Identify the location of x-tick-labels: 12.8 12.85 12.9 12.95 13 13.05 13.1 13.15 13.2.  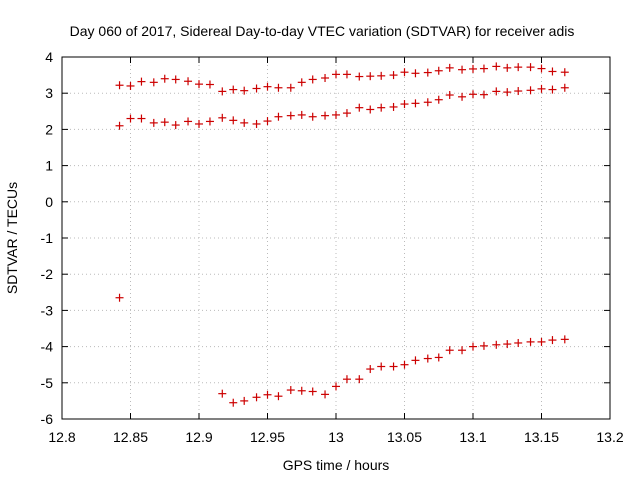
(335, 437).